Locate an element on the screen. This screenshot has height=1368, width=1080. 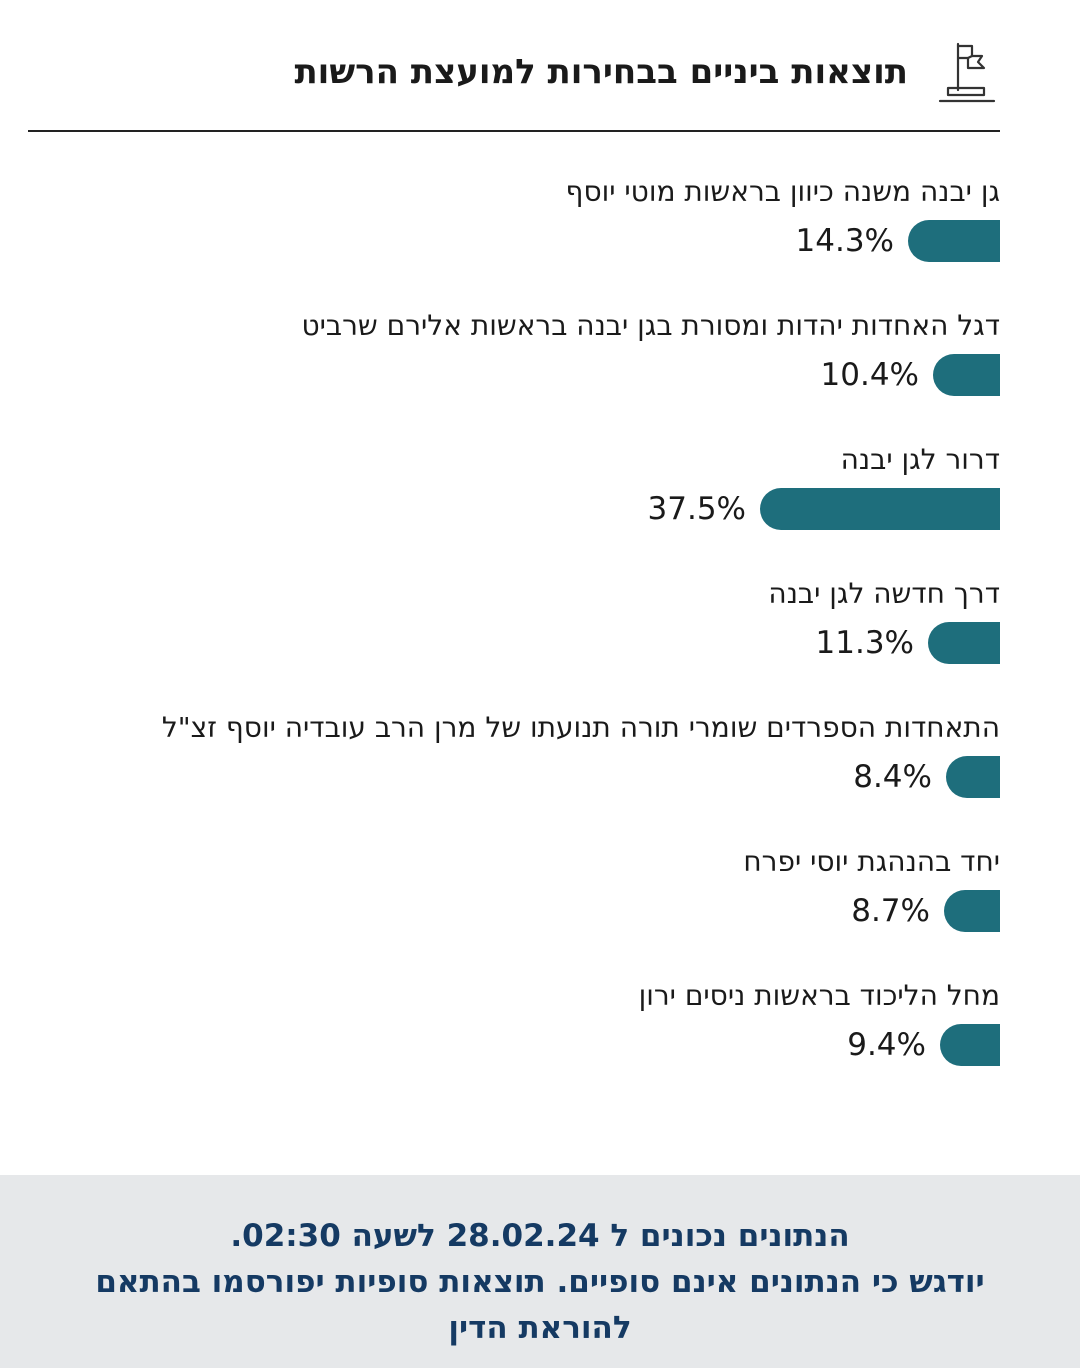
result-percentage: 37.5% is located at coordinates (696, 509).